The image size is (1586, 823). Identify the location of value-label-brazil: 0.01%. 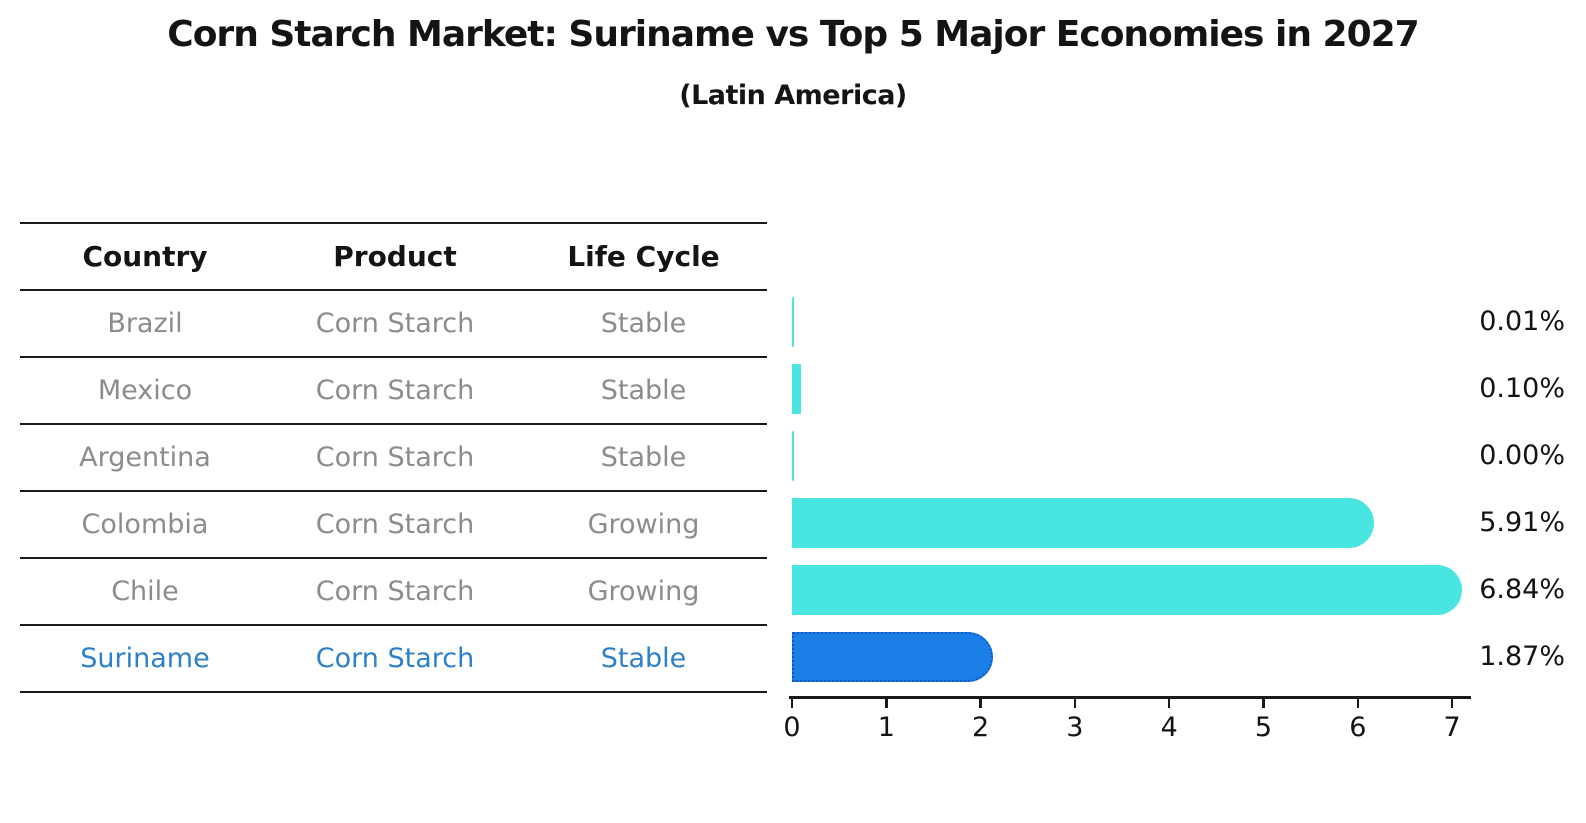
(1522, 321).